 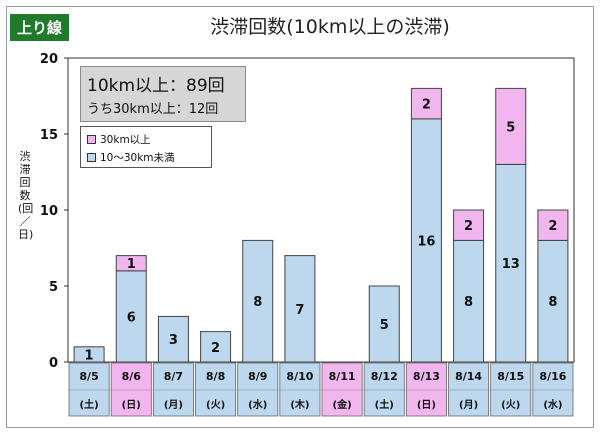 I want to click on bar-label-under30: 13, so click(x=511, y=264).